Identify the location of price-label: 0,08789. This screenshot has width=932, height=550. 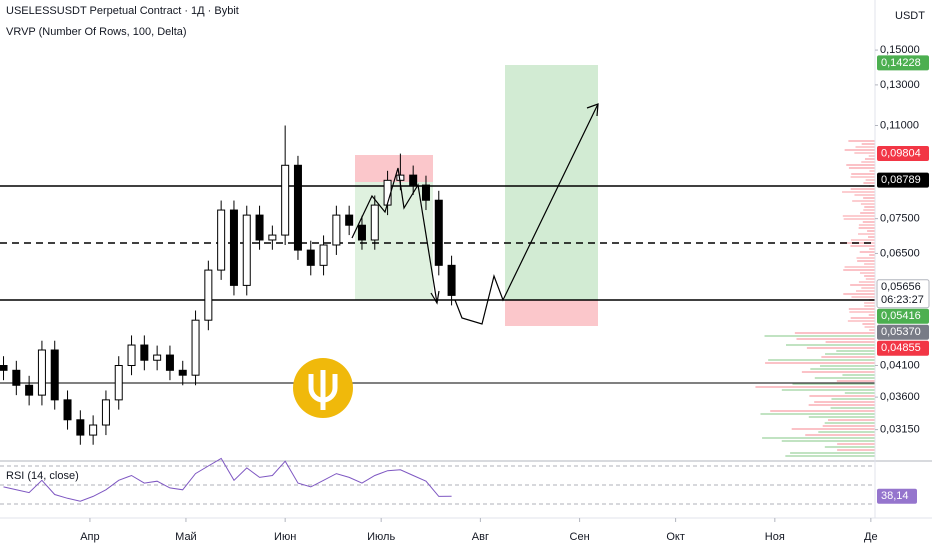
(901, 180).